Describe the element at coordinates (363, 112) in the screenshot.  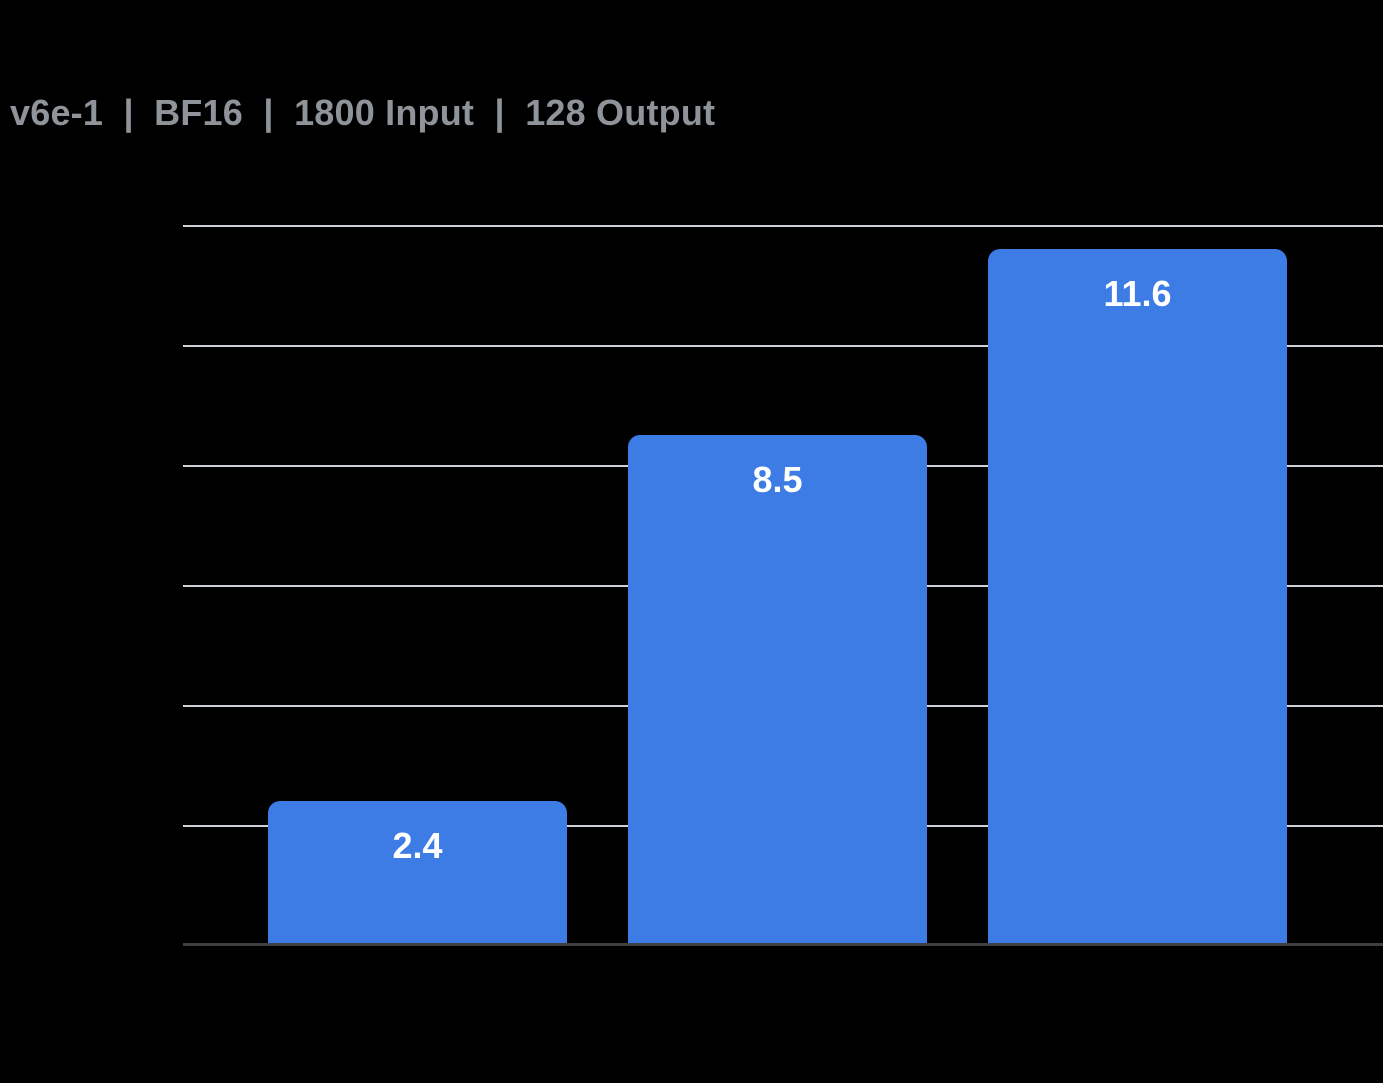
I see `chart-title: v6e-1 | BF16 | 1800 Input | 128 Output` at that location.